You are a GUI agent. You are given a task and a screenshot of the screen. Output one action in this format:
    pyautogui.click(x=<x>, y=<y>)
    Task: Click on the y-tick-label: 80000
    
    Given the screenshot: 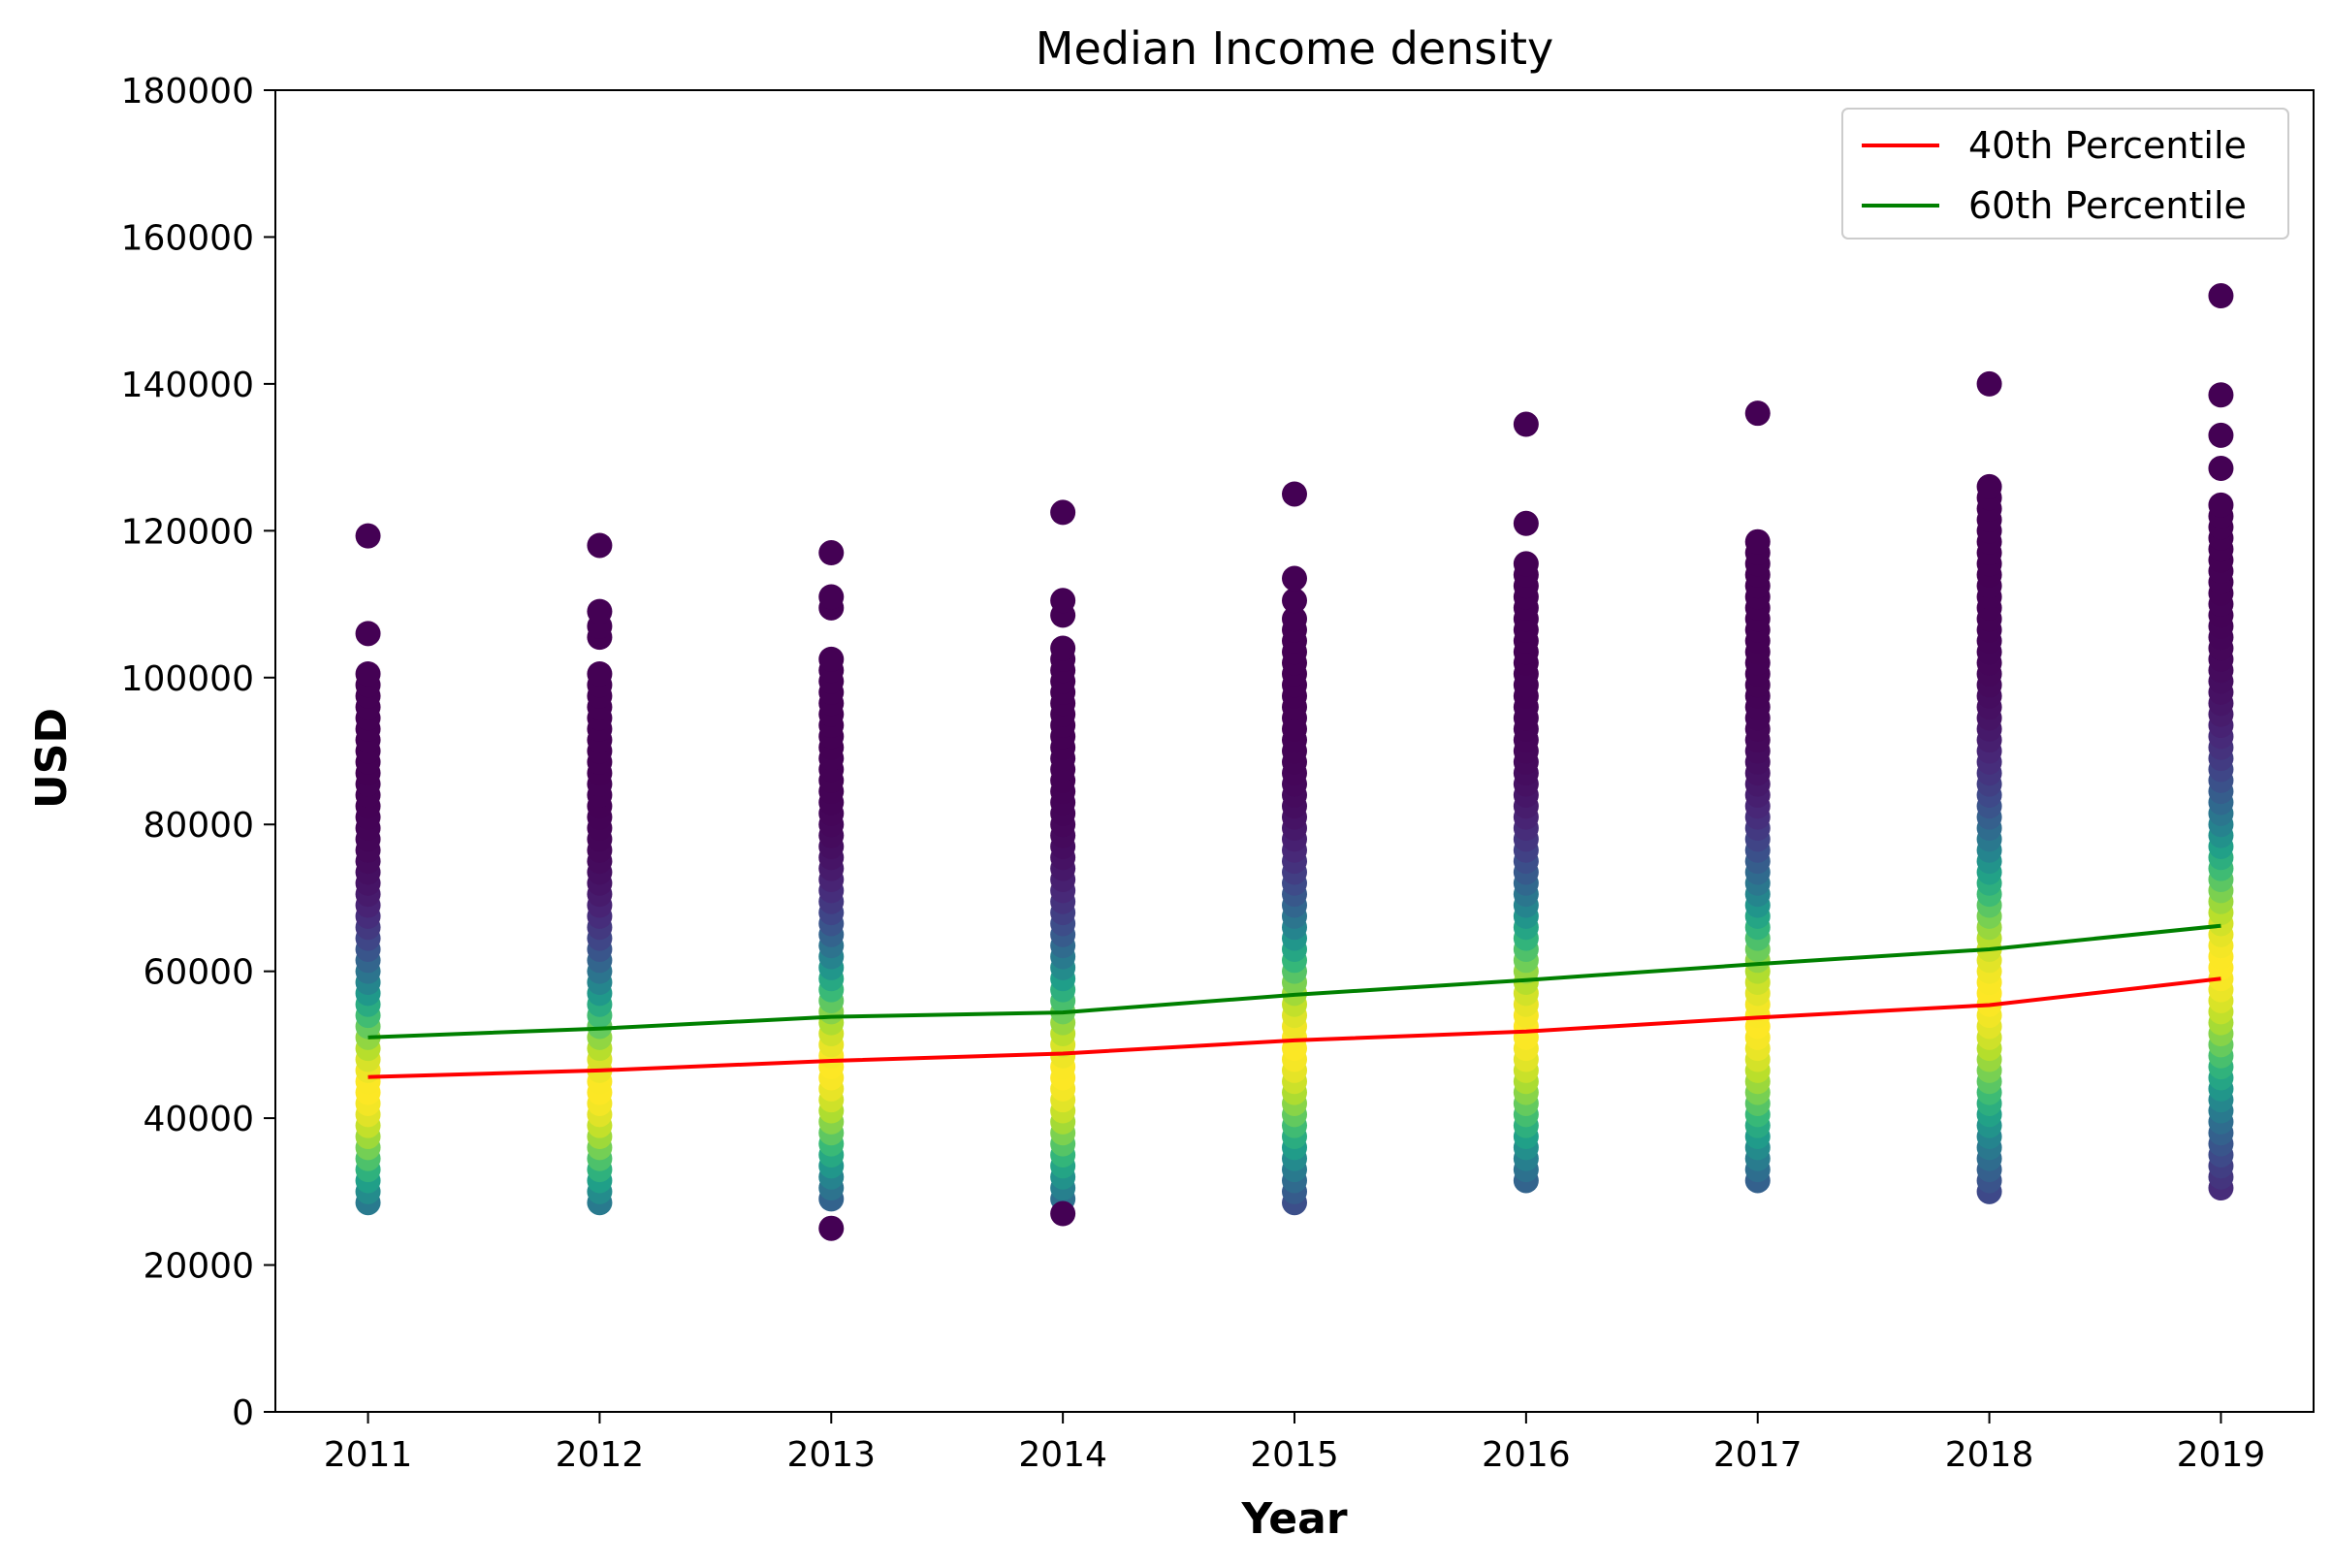 What is the action you would take?
    pyautogui.click(x=198, y=826)
    